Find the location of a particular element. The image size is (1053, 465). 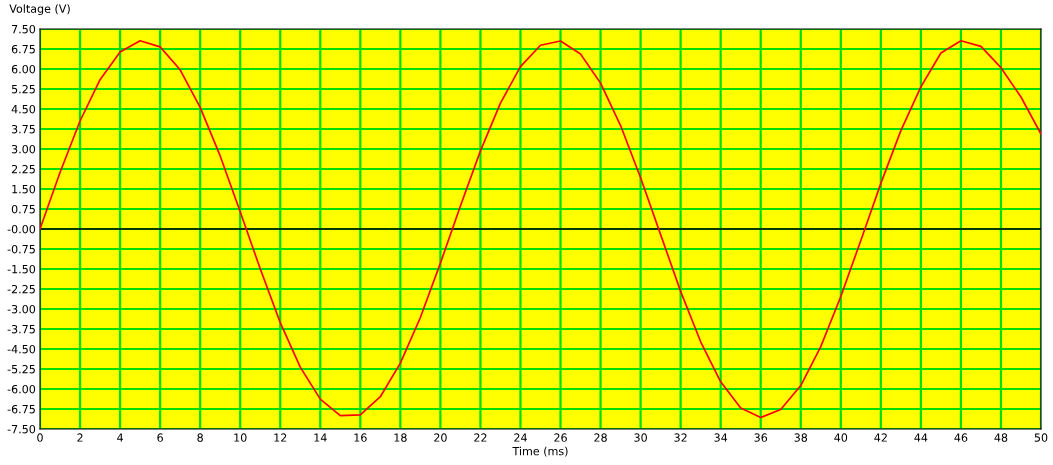

x-axis-title: Time (ms) is located at coordinates (540, 451).